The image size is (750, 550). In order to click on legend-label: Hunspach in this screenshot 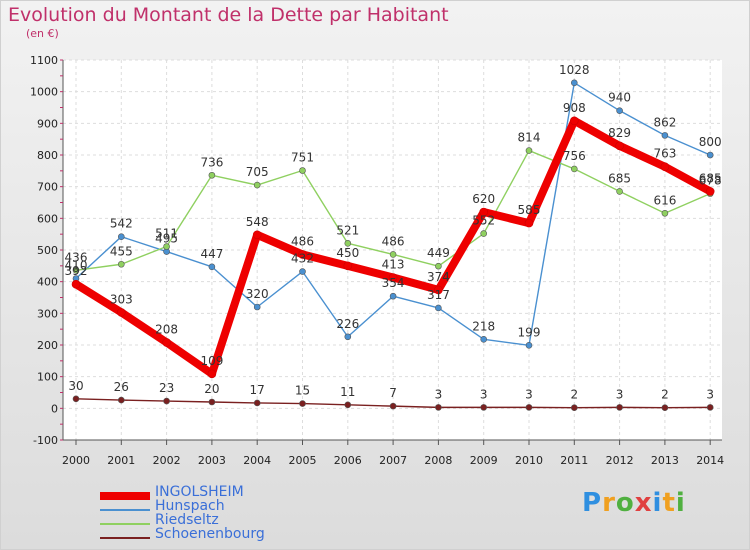, I will do `click(190, 506)`.